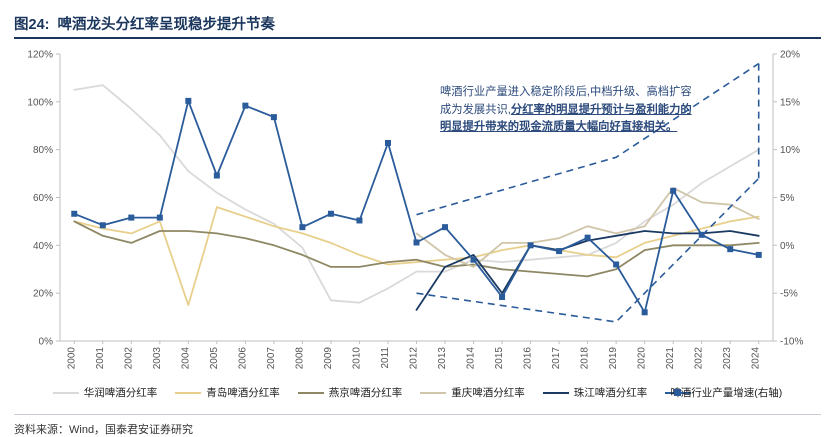 This screenshot has width=835, height=437. I want to click on annotation-line-3-underline: 明显提升带来的现金流质量大幅向好直接相关。, so click(559, 127).